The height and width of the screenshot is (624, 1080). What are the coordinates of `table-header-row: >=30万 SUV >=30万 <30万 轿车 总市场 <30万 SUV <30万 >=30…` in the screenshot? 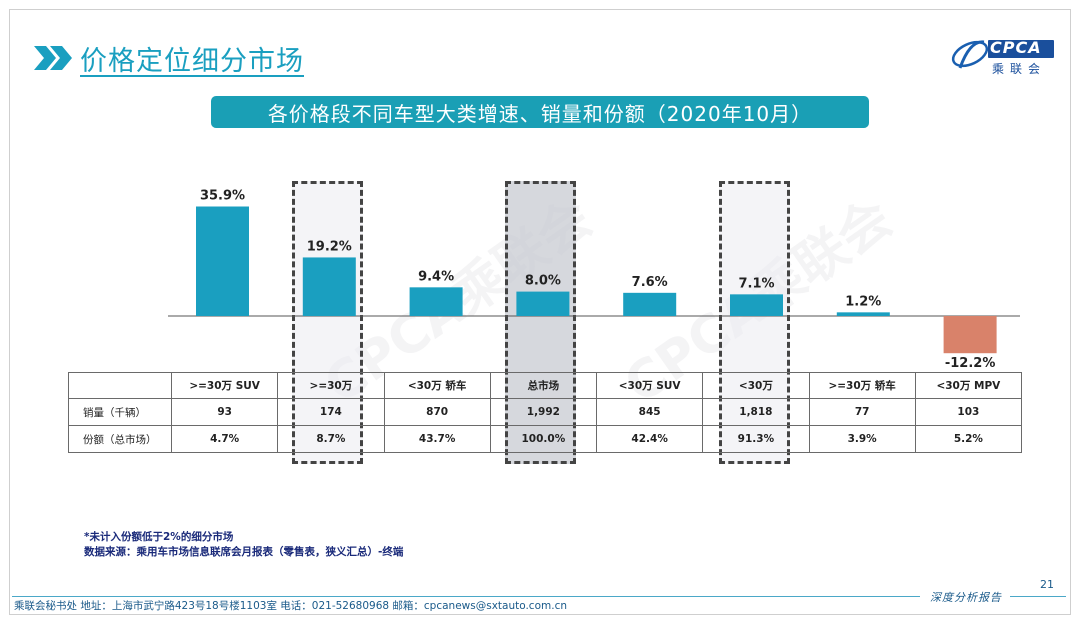 It's located at (545, 385).